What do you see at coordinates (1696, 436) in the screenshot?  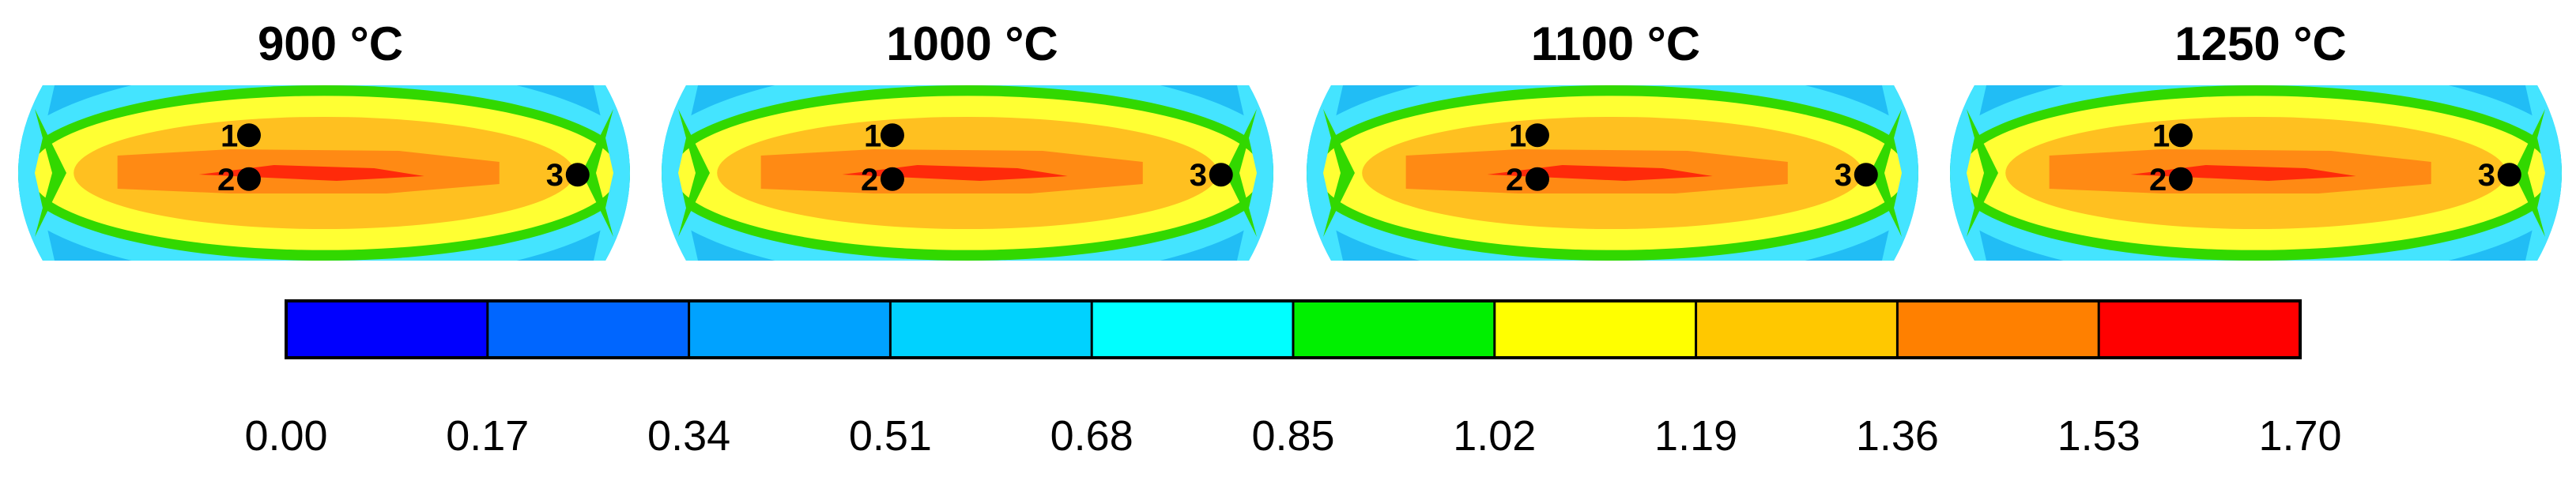 I see `colorbar-tick-7: 1.19` at bounding box center [1696, 436].